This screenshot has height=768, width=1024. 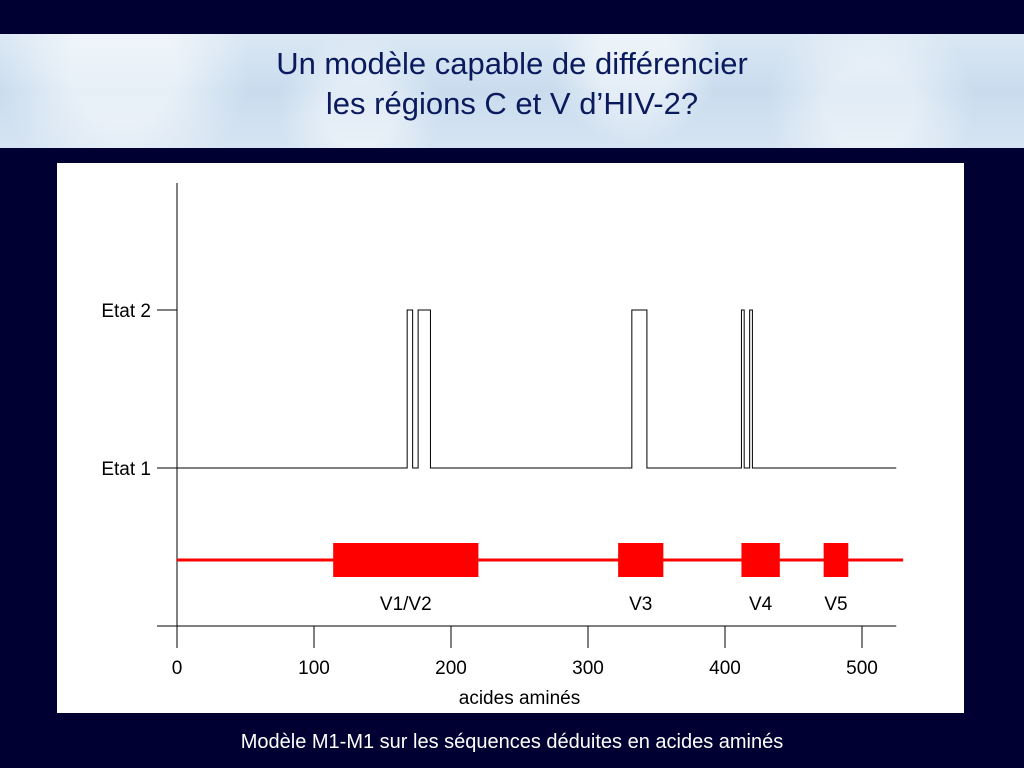 I want to click on title-band, so click(x=512, y=91).